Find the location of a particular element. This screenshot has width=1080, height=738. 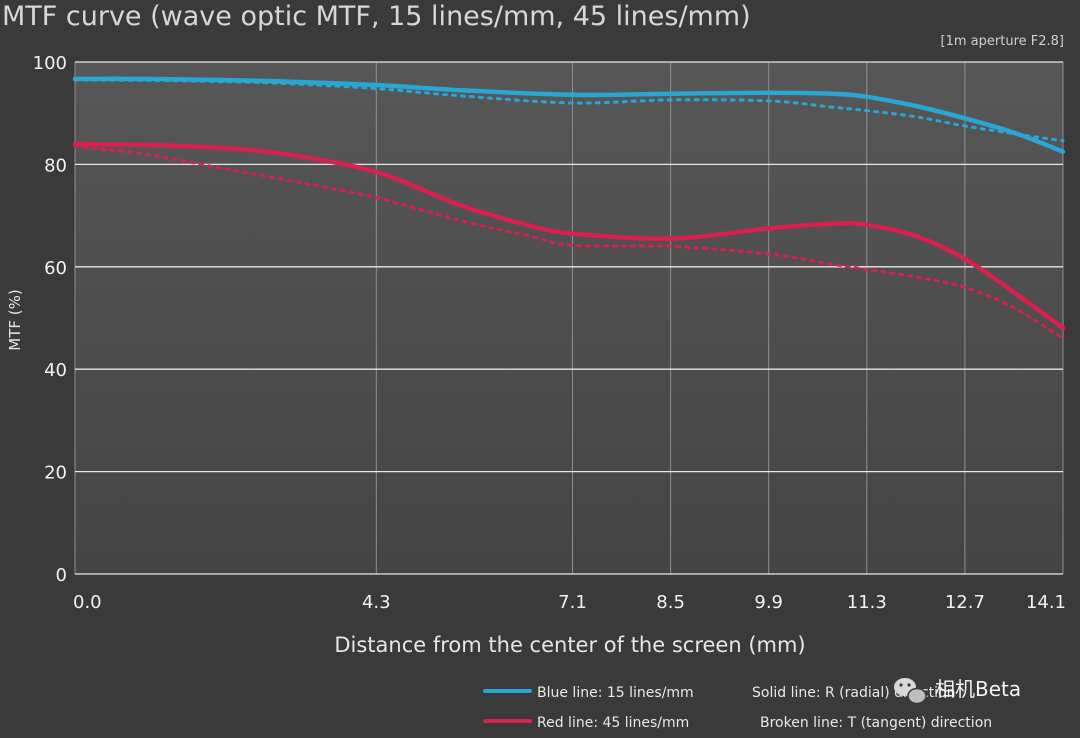

x-tick-1: 4.3 is located at coordinates (376, 602).